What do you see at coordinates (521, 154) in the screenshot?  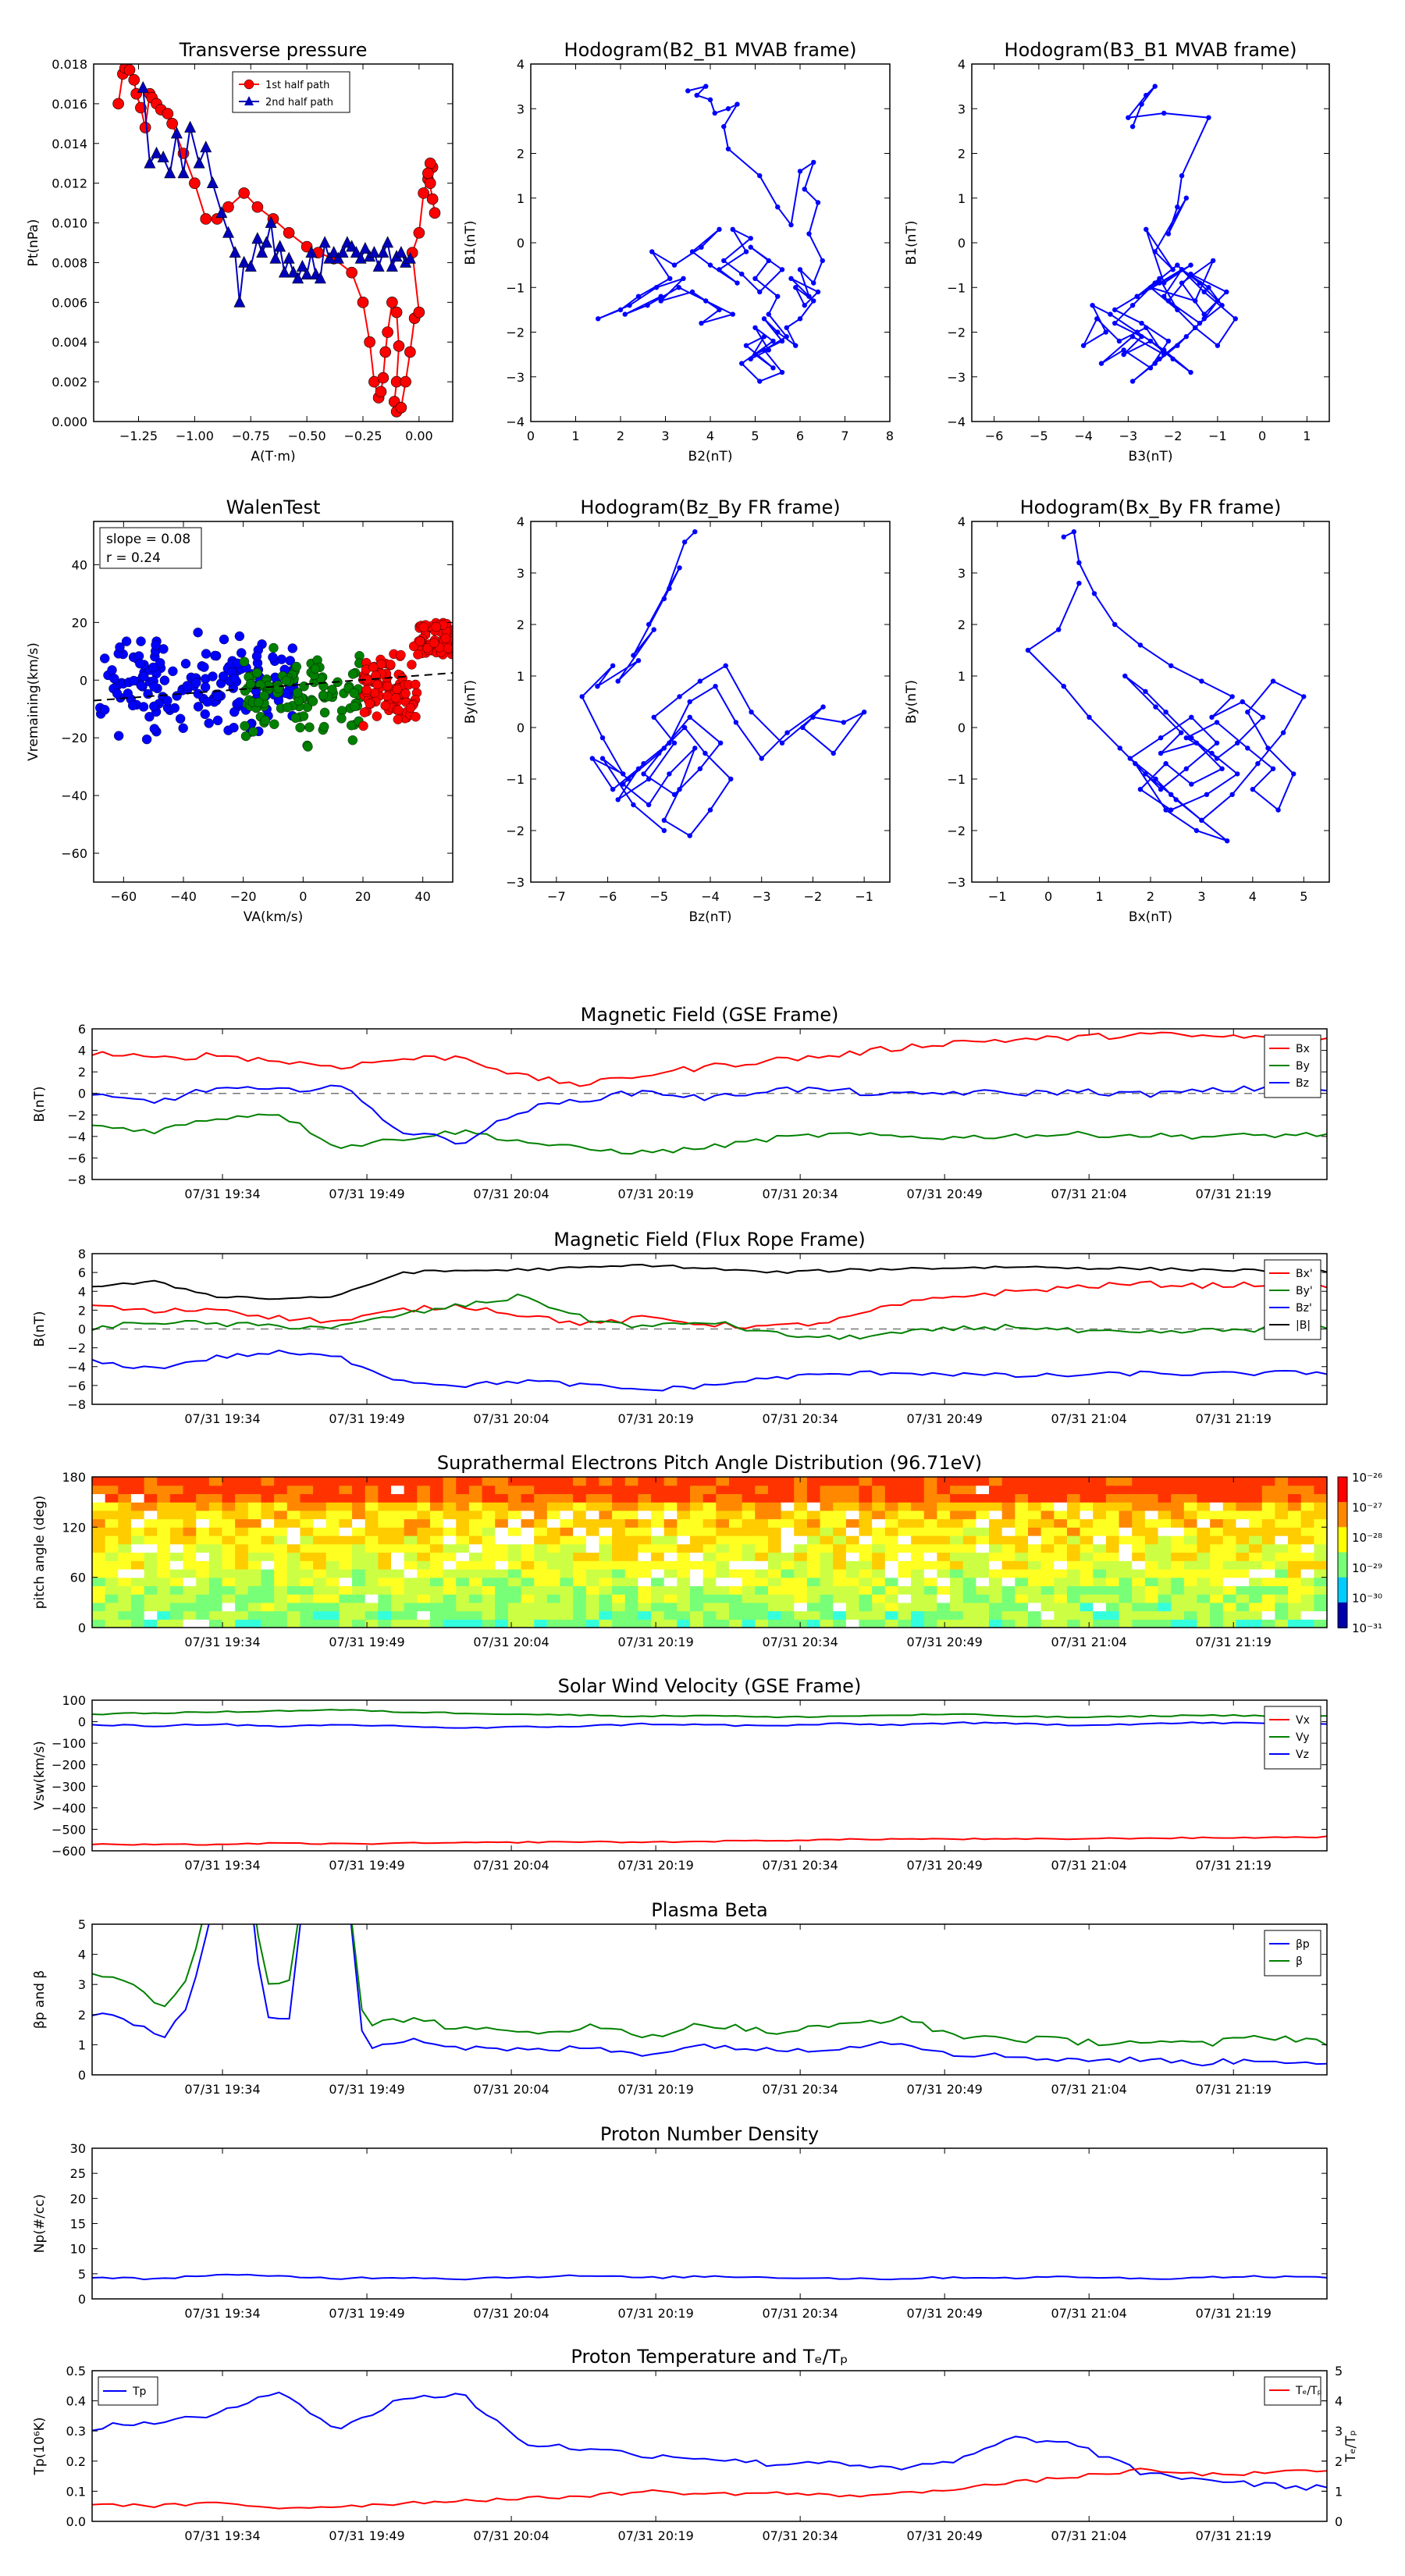 I see `y-tick-label: 2` at bounding box center [521, 154].